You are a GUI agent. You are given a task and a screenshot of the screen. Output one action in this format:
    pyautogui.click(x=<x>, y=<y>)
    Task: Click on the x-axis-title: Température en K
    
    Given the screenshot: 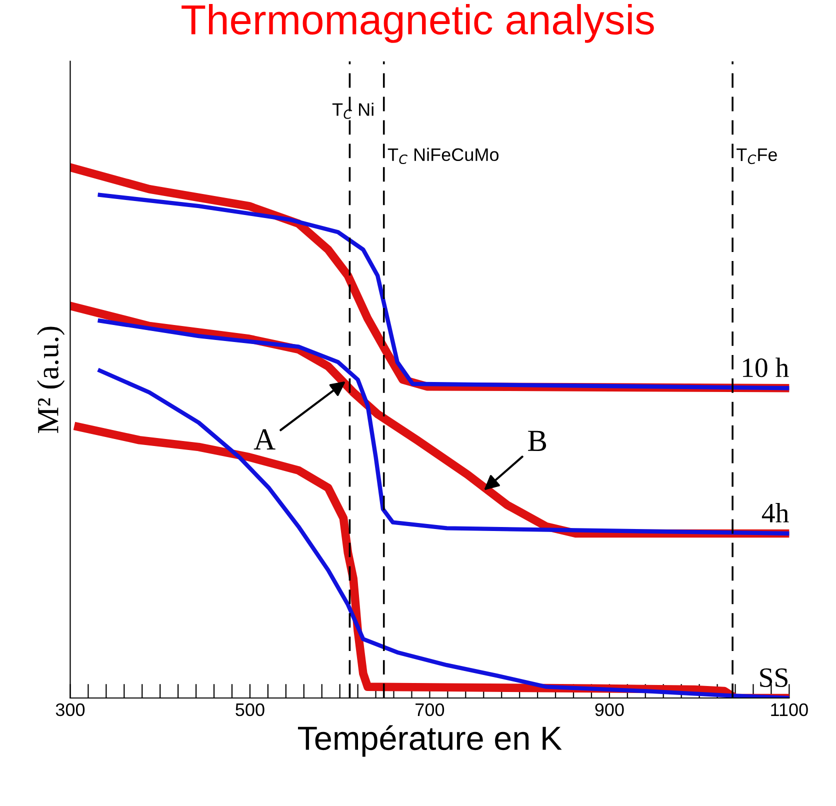 What is the action you would take?
    pyautogui.click(x=430, y=741)
    